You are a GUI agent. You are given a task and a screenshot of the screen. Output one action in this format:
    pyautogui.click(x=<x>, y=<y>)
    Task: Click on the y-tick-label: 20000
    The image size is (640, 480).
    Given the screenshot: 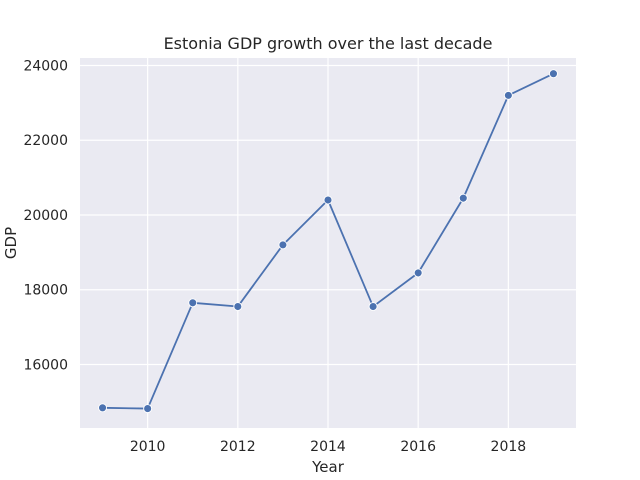 What is the action you would take?
    pyautogui.click(x=45, y=216)
    